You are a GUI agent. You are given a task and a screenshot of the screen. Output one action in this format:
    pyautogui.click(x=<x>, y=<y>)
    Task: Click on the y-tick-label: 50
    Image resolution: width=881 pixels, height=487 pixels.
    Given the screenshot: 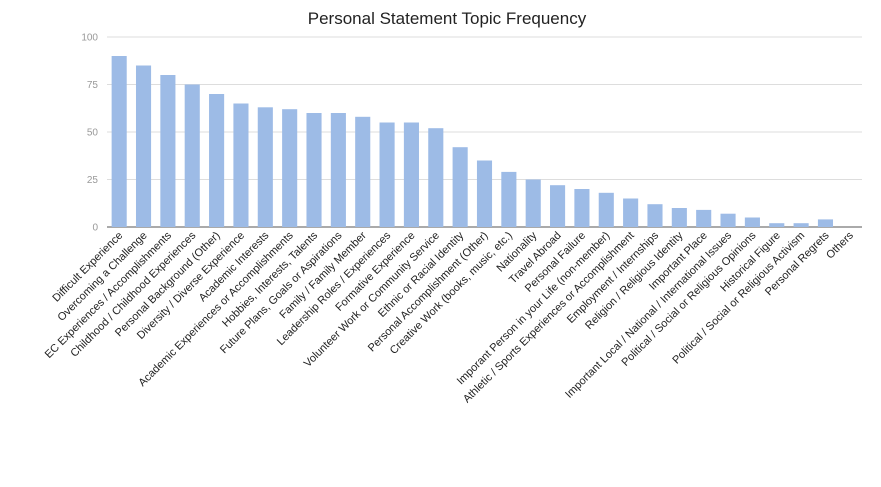 What is the action you would take?
    pyautogui.click(x=93, y=133)
    